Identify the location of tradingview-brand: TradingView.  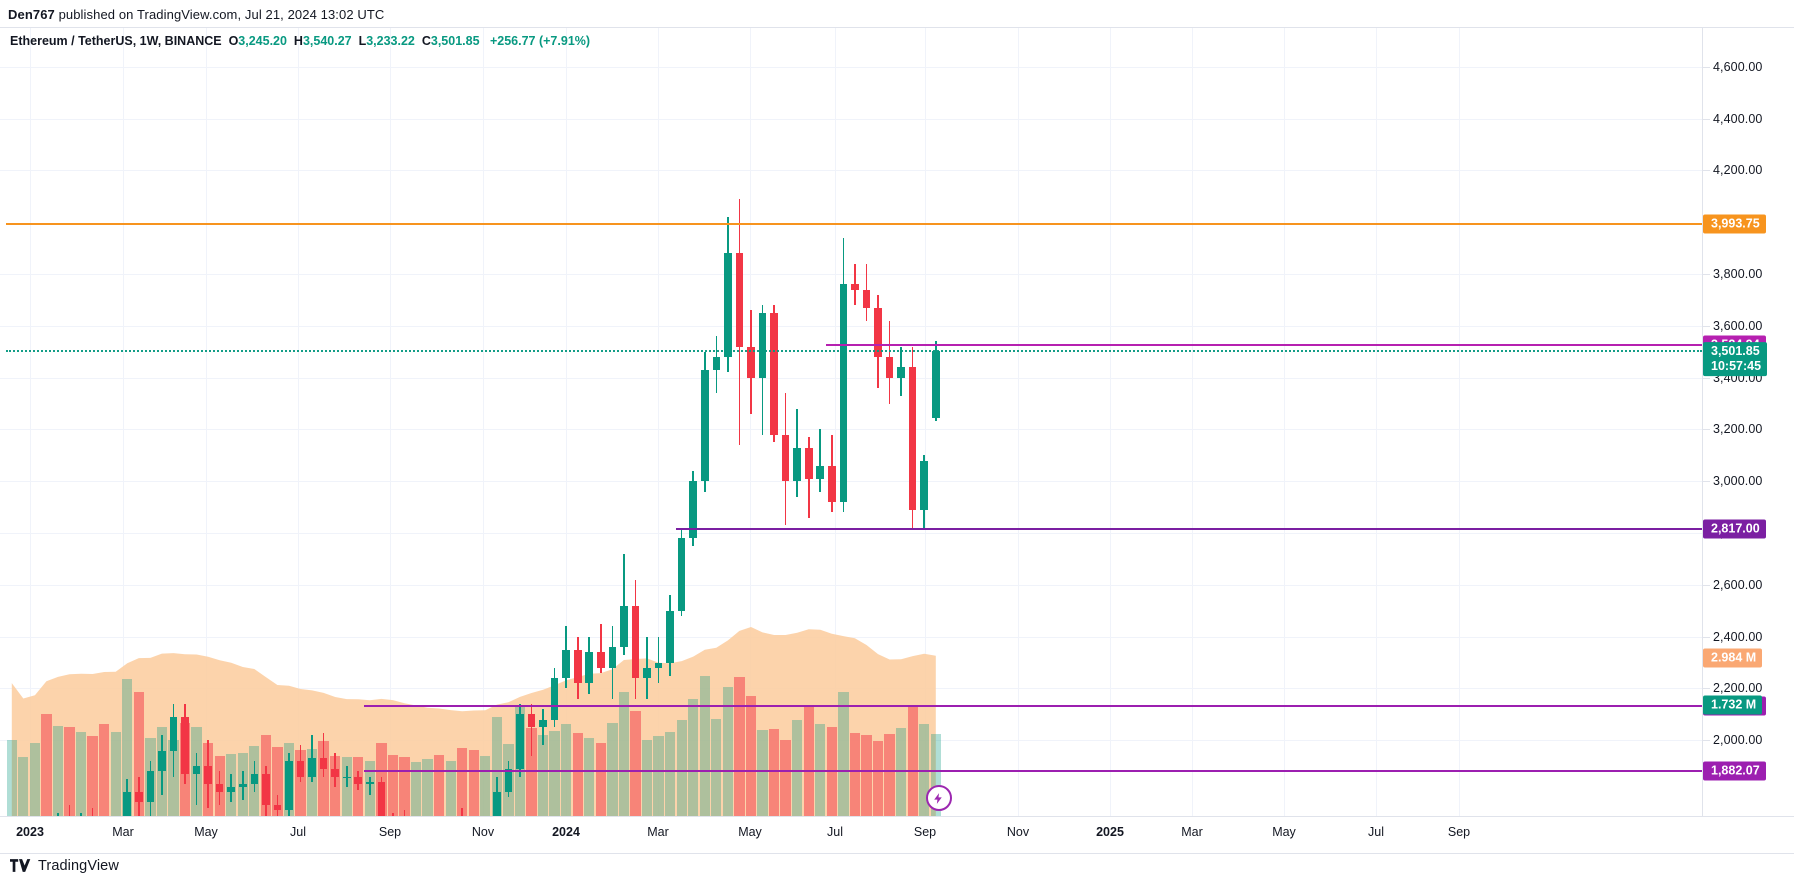
(78, 865).